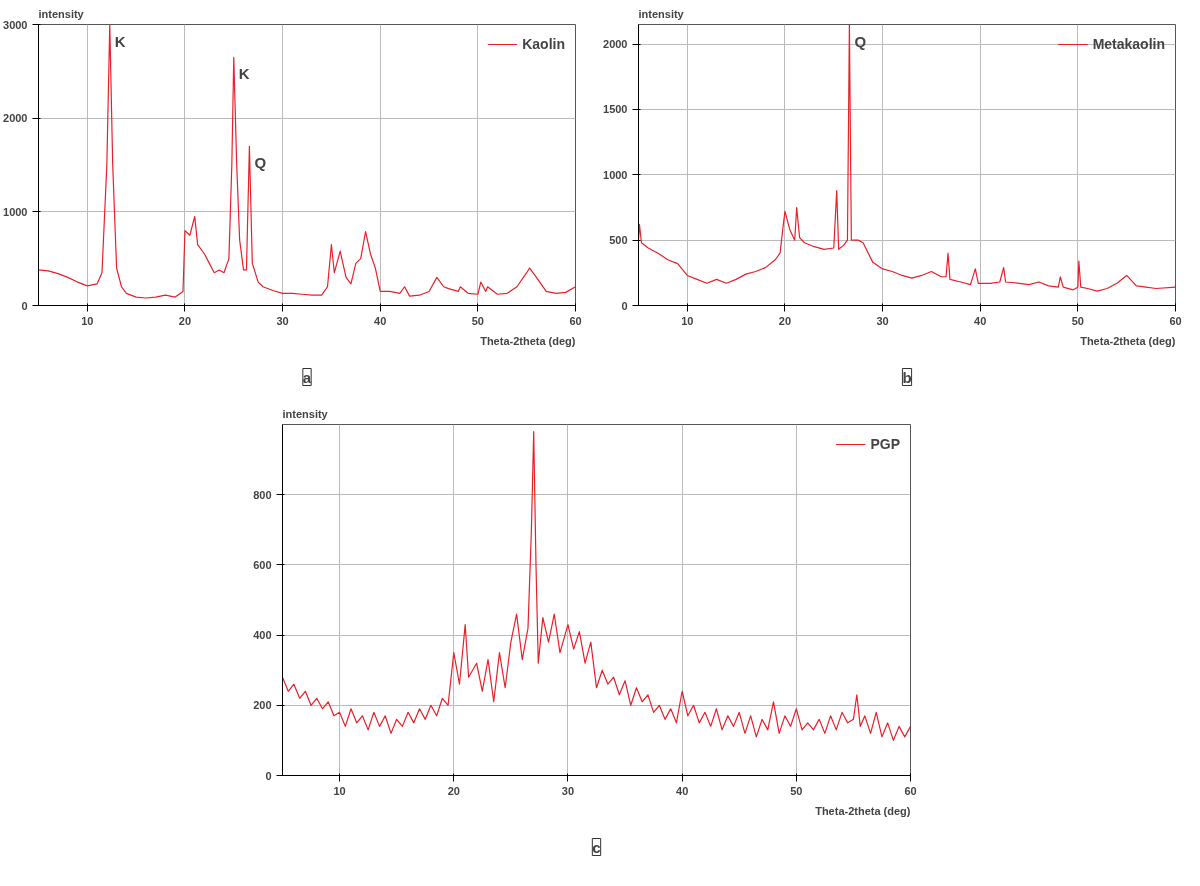 The height and width of the screenshot is (886, 1200). Describe the element at coordinates (262, 564) in the screenshot. I see `y-tick-label: 600` at that location.